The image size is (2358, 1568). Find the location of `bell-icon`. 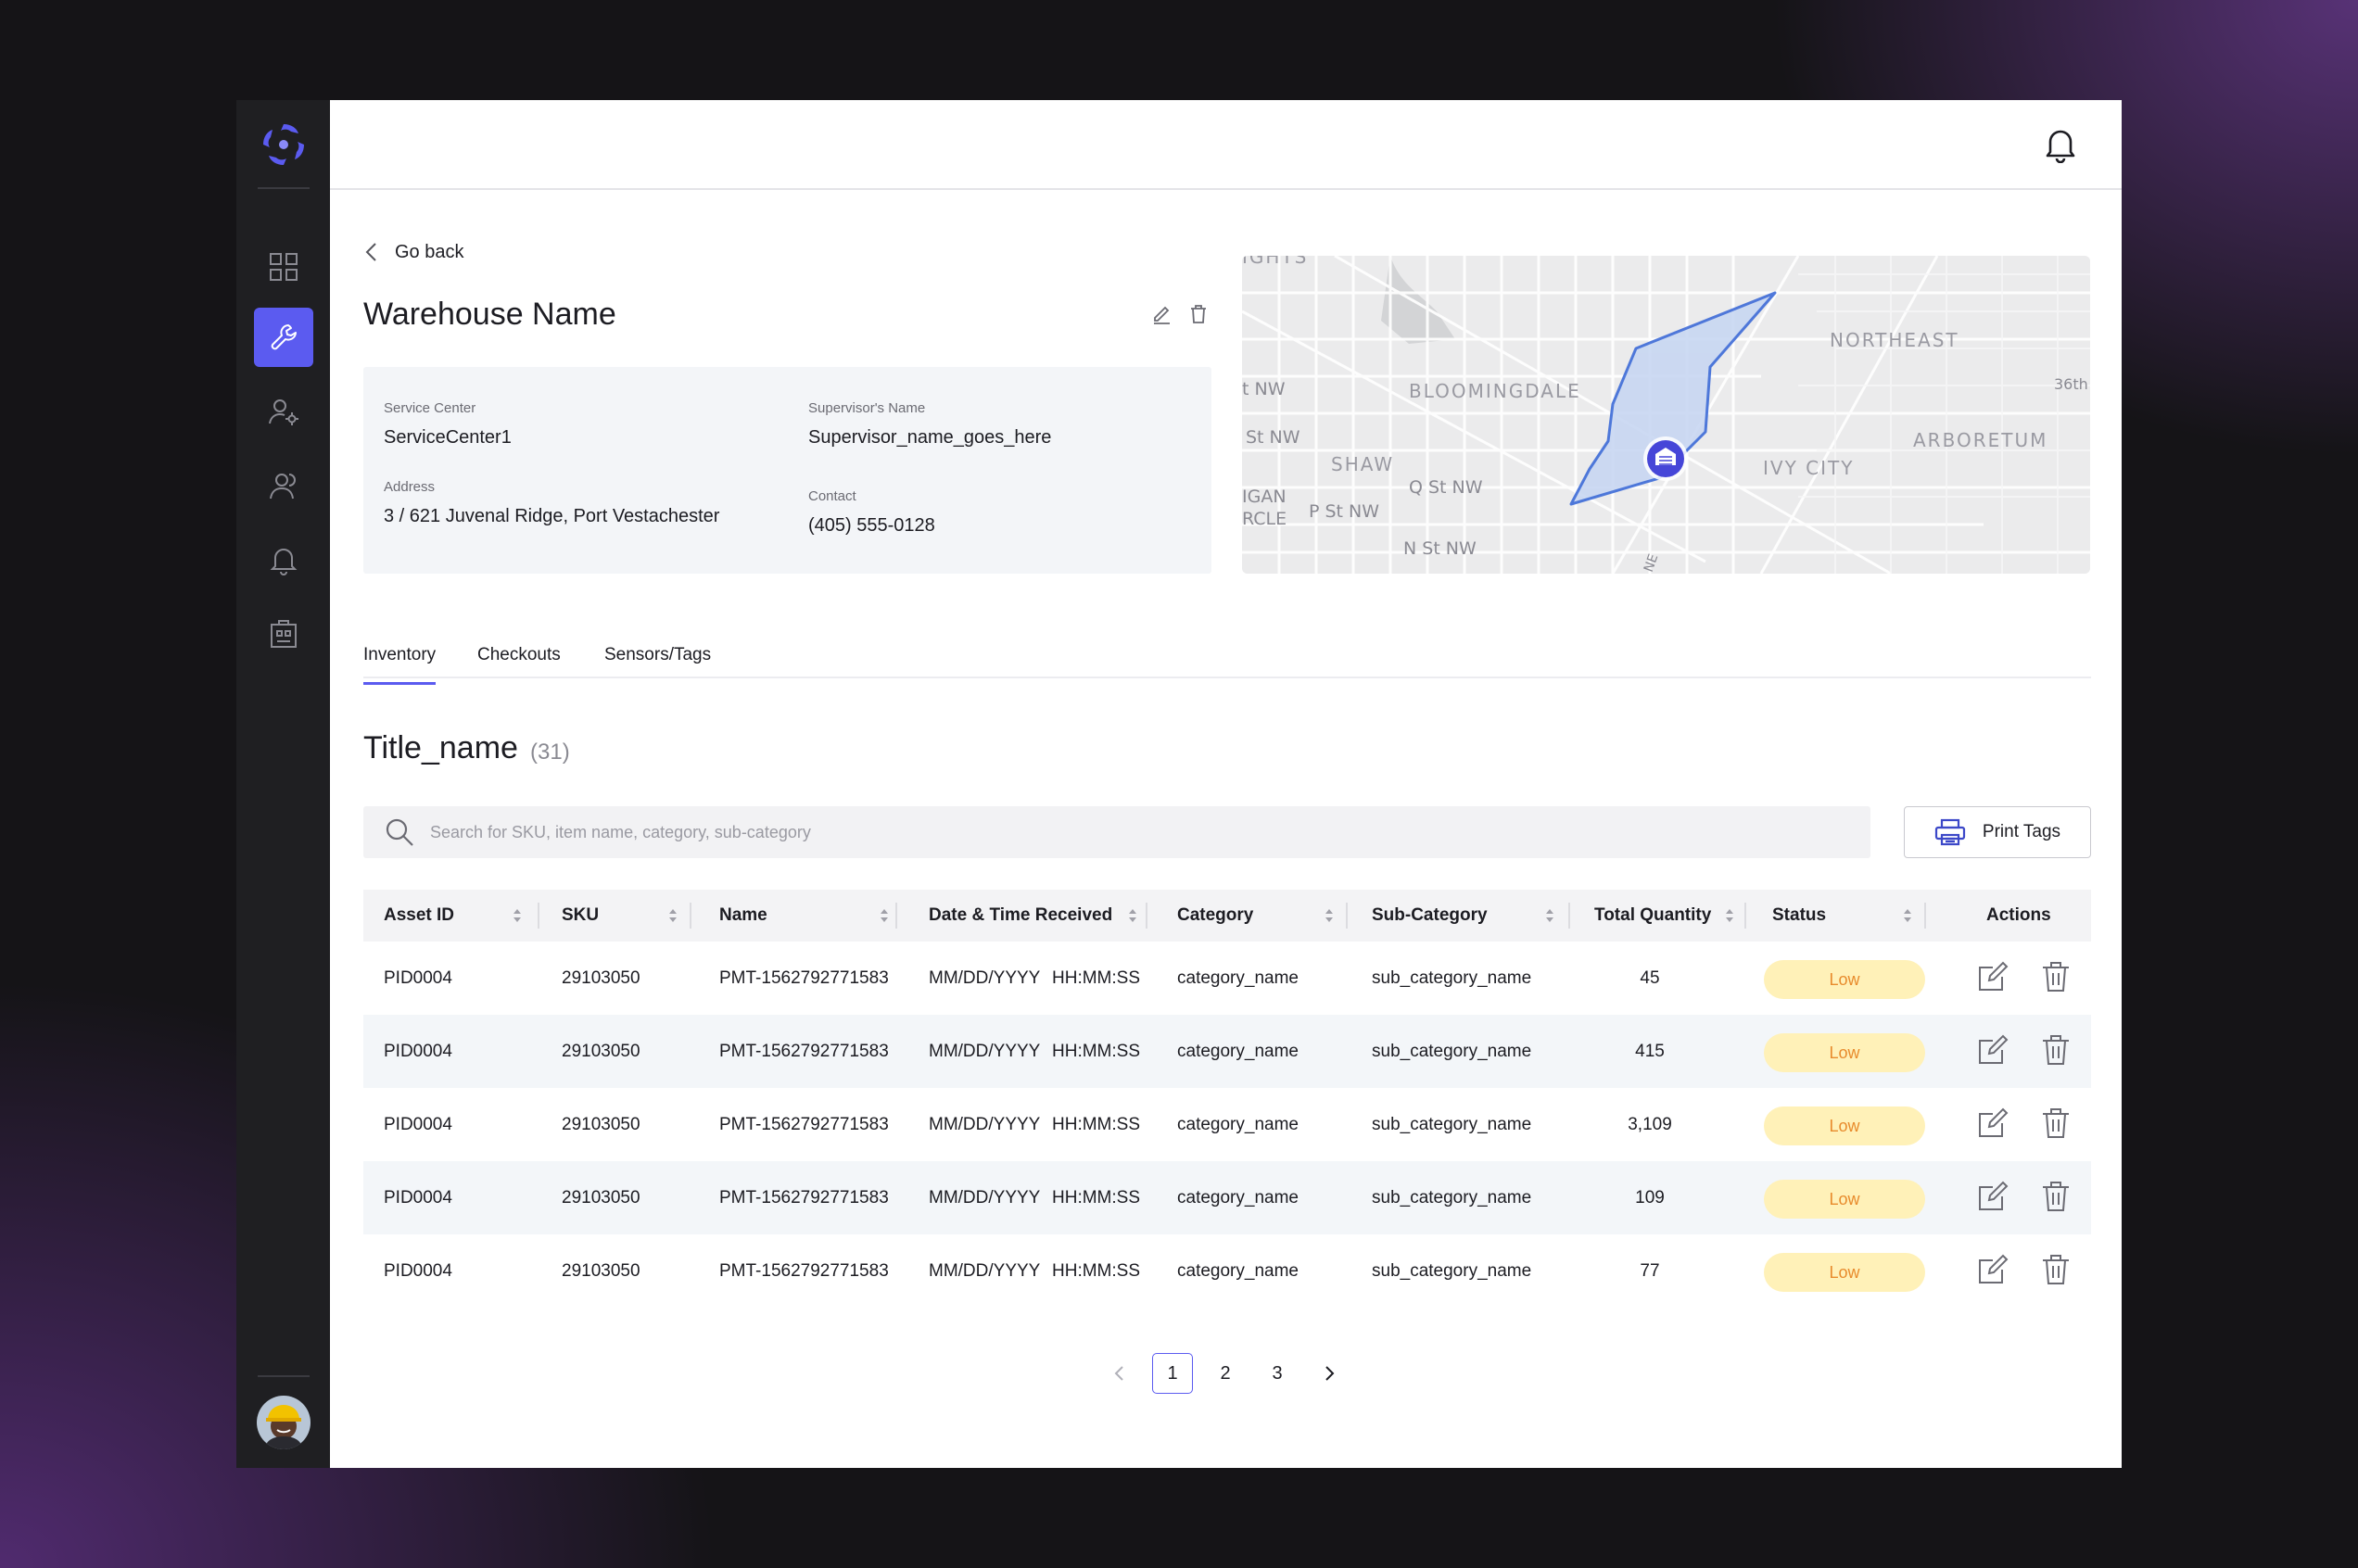

bell-icon is located at coordinates (2060, 144).